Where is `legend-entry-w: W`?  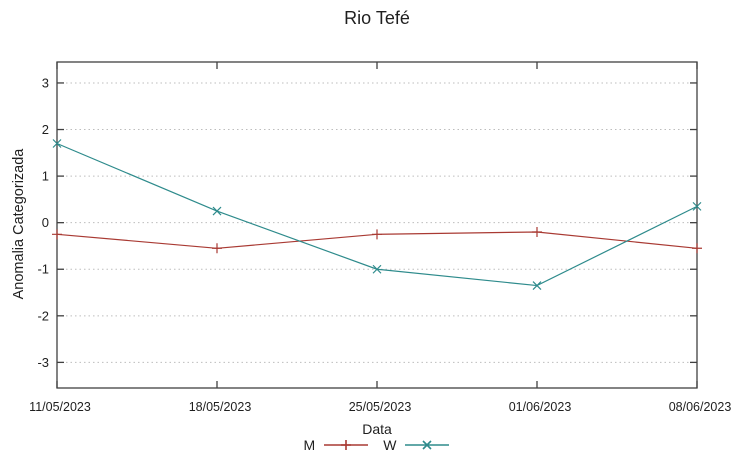
legend-entry-w: W is located at coordinates (416, 445).